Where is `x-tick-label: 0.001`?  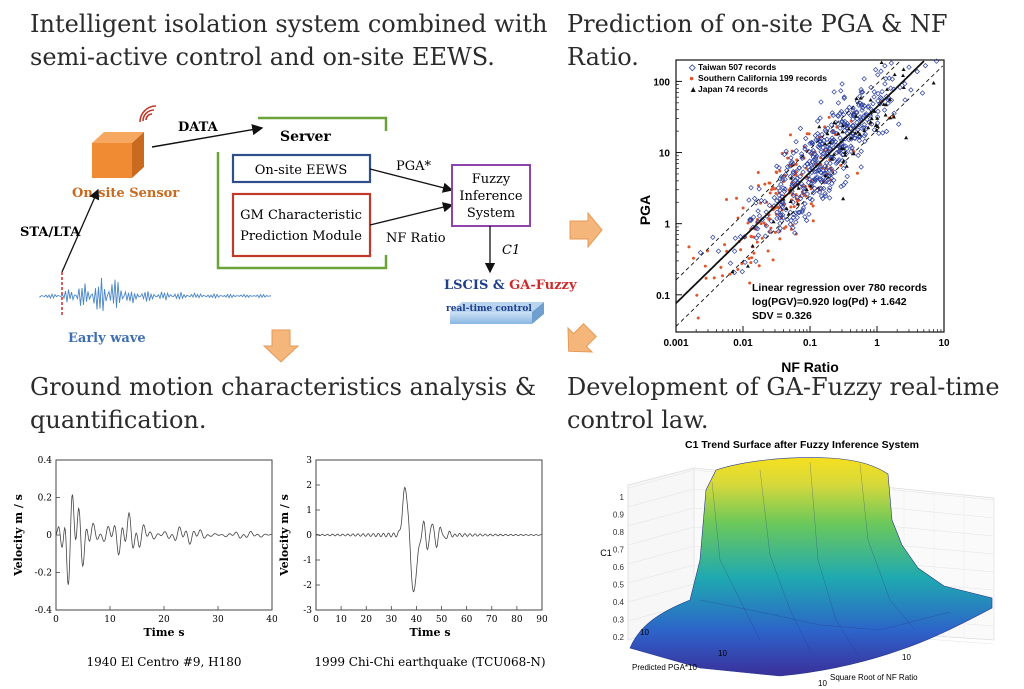 x-tick-label: 0.001 is located at coordinates (675, 343).